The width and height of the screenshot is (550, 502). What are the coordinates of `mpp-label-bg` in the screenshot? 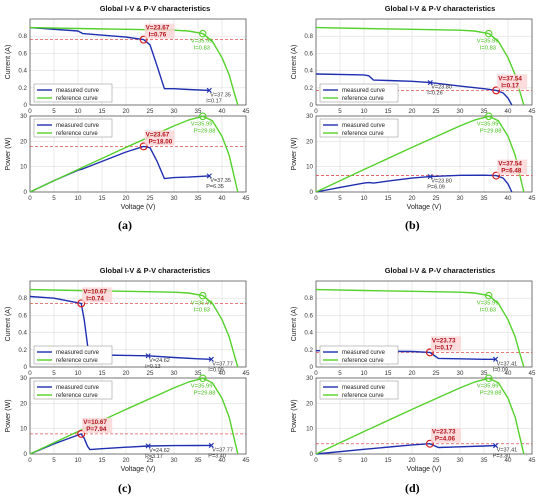 It's located at (512, 82).